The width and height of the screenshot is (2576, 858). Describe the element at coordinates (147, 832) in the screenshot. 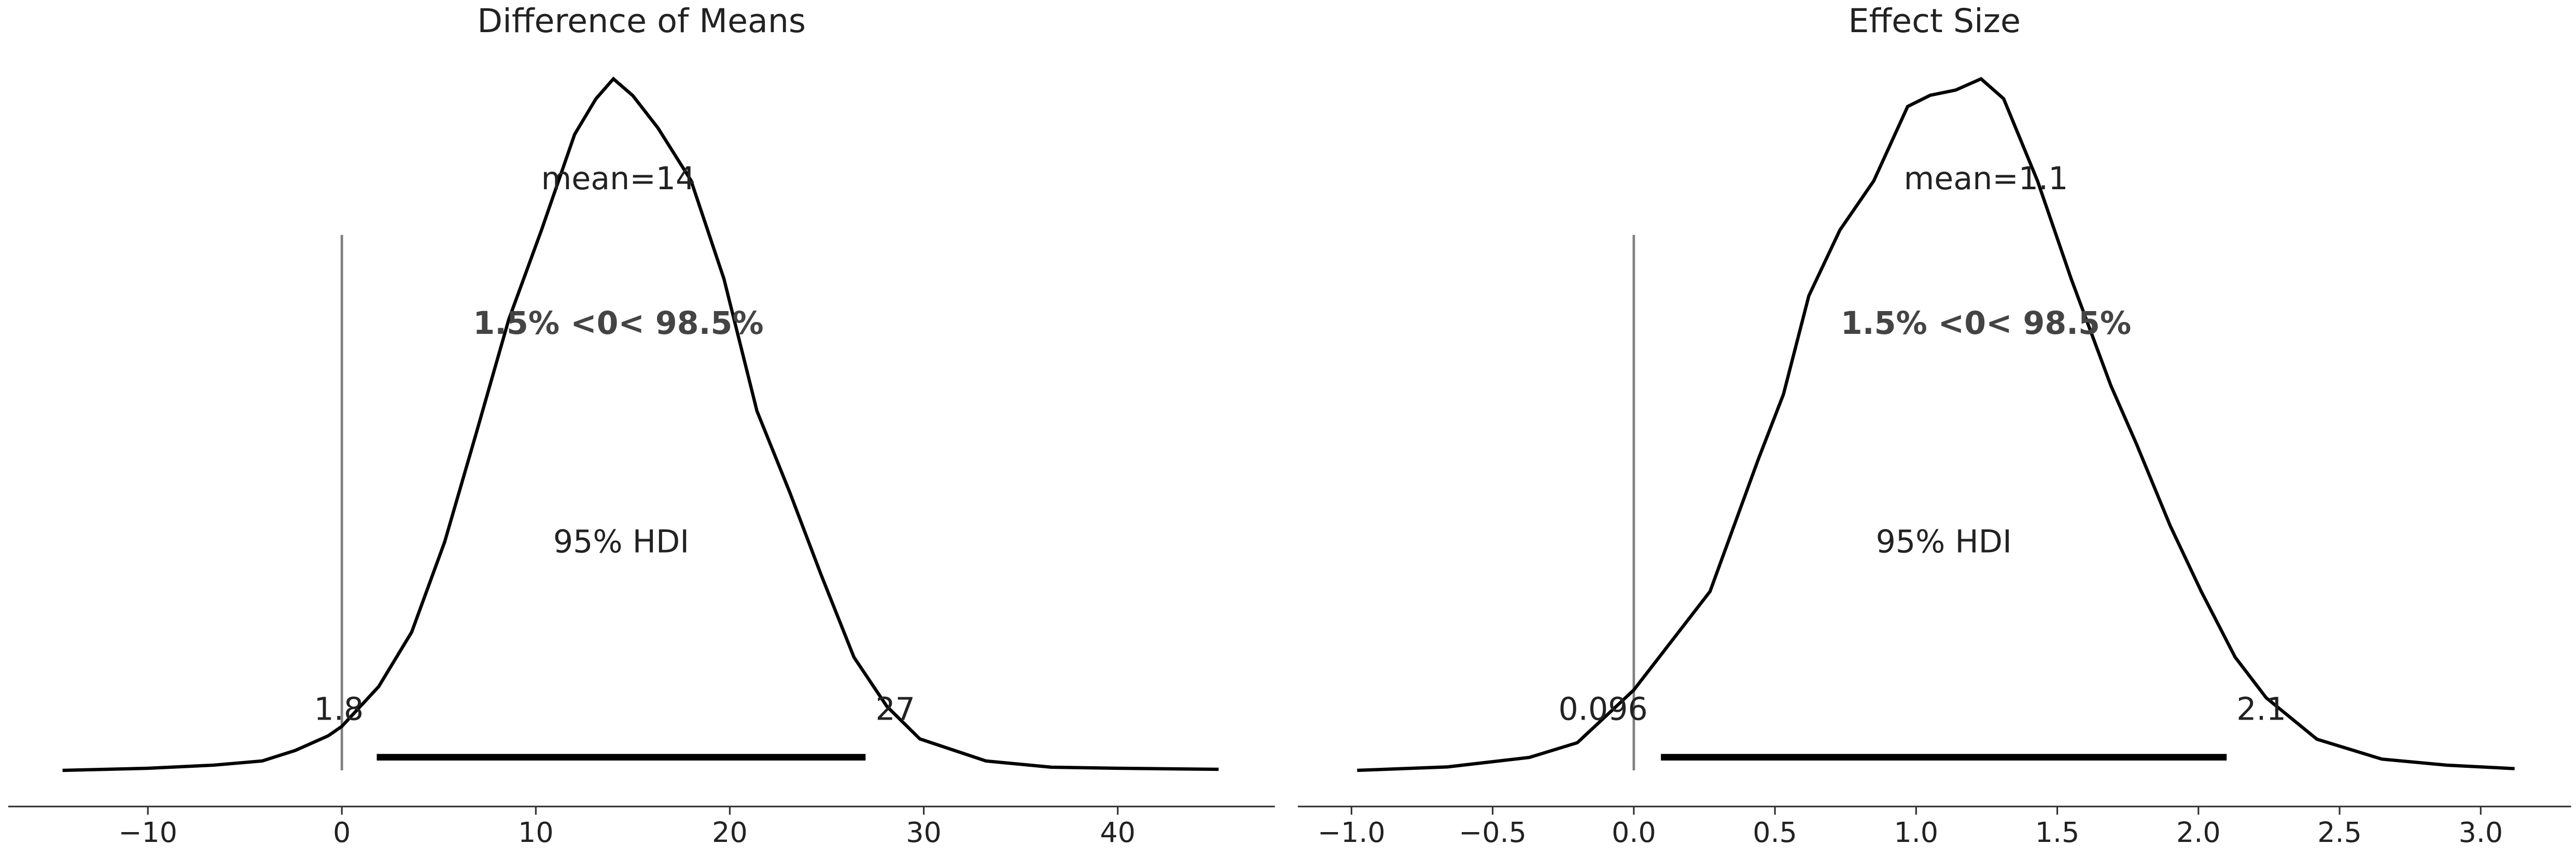

I see `x-tick-label: −10` at that location.